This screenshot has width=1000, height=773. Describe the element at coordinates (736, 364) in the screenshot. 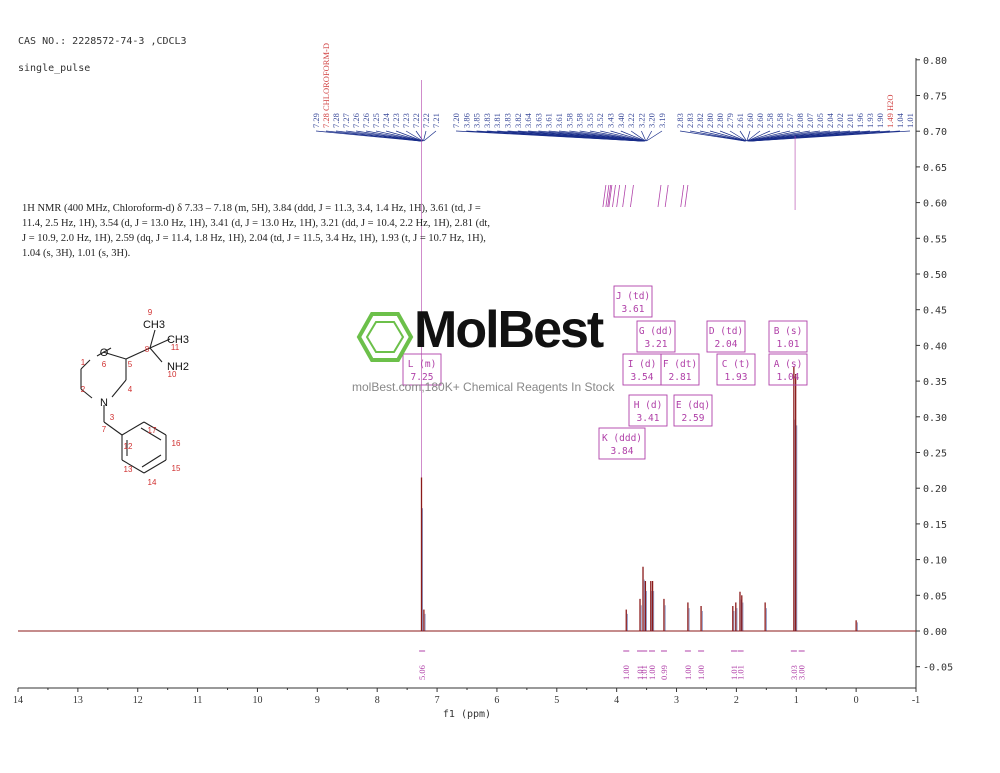

I see `multiplet-id: C (t)` at that location.